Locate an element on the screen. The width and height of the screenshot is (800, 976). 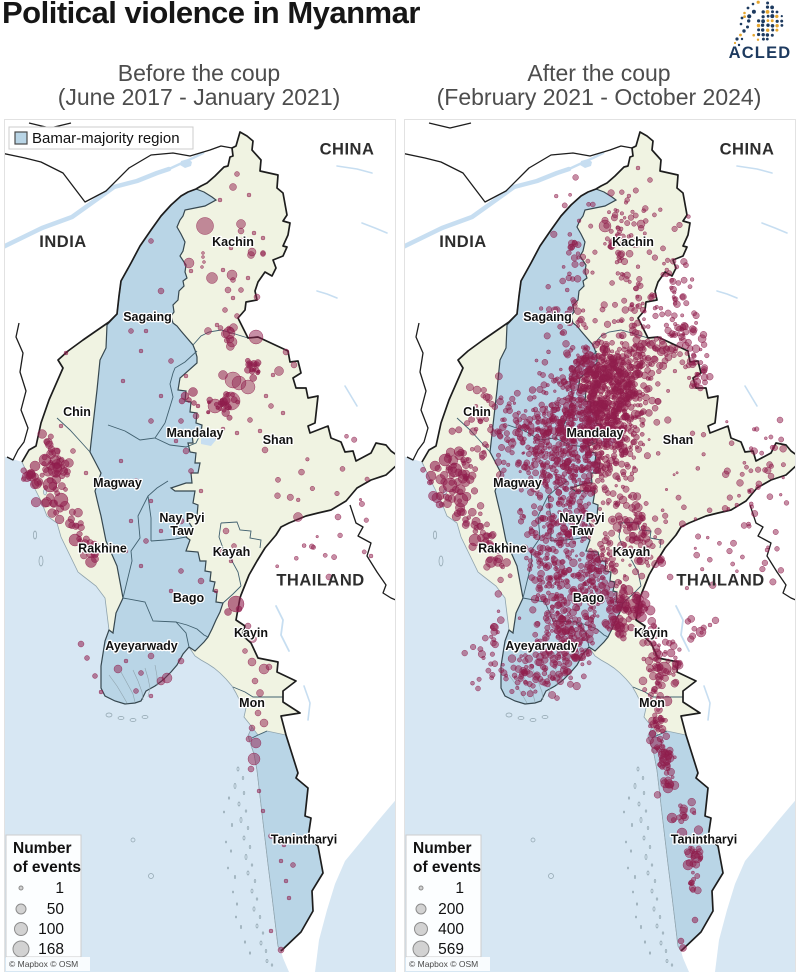
svg-text: 50 is located at coordinates (56, 909).